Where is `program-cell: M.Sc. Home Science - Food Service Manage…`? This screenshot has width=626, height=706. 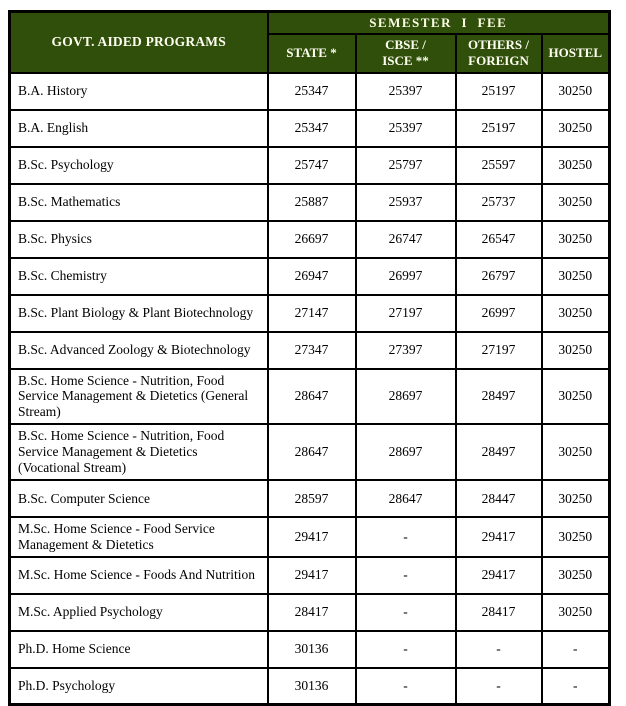 program-cell: M.Sc. Home Science - Food Service Manage… is located at coordinates (138, 537).